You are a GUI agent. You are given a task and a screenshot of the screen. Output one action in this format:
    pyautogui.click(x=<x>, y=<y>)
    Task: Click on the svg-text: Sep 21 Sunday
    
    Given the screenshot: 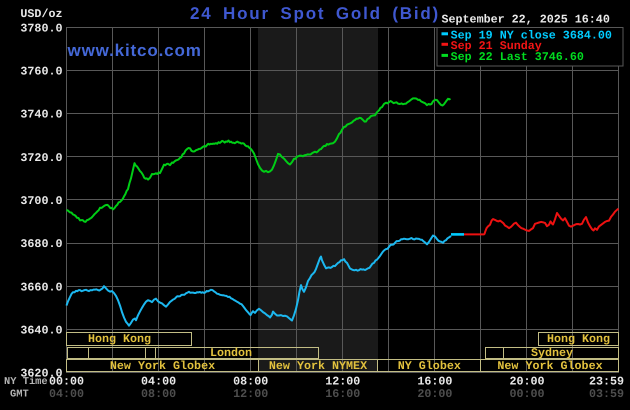 What is the action you would take?
    pyautogui.click(x=496, y=46)
    